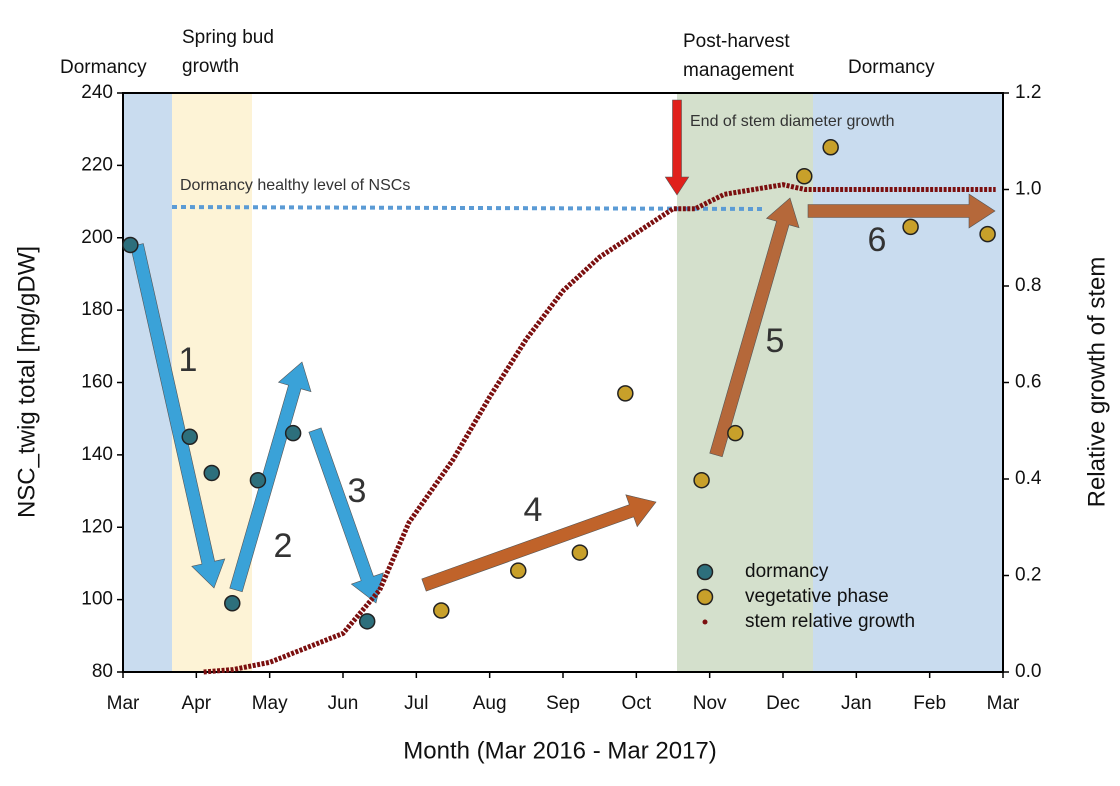  I want to click on legend-label: stem relative growth, so click(830, 621).